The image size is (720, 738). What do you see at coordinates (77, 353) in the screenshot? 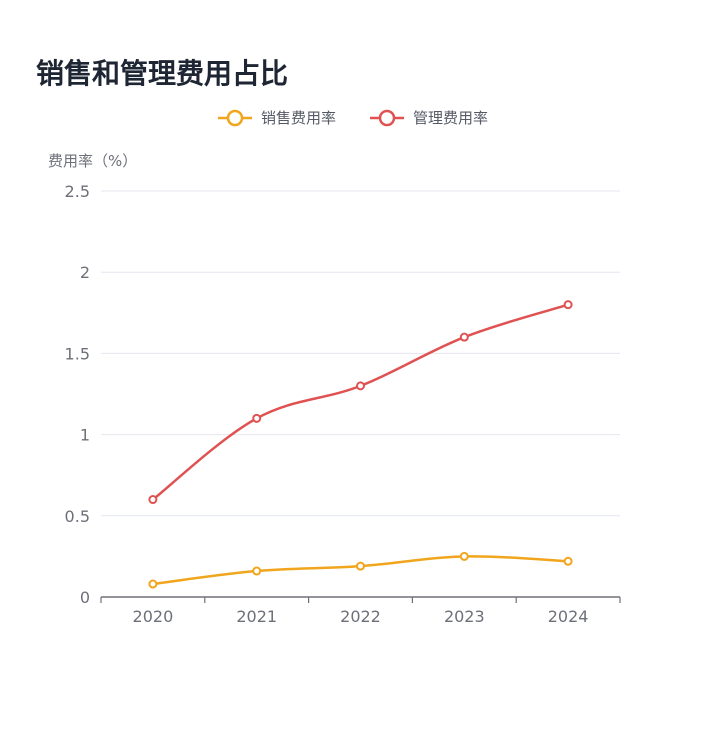
I see `y-tick-label: 1.5` at bounding box center [77, 353].